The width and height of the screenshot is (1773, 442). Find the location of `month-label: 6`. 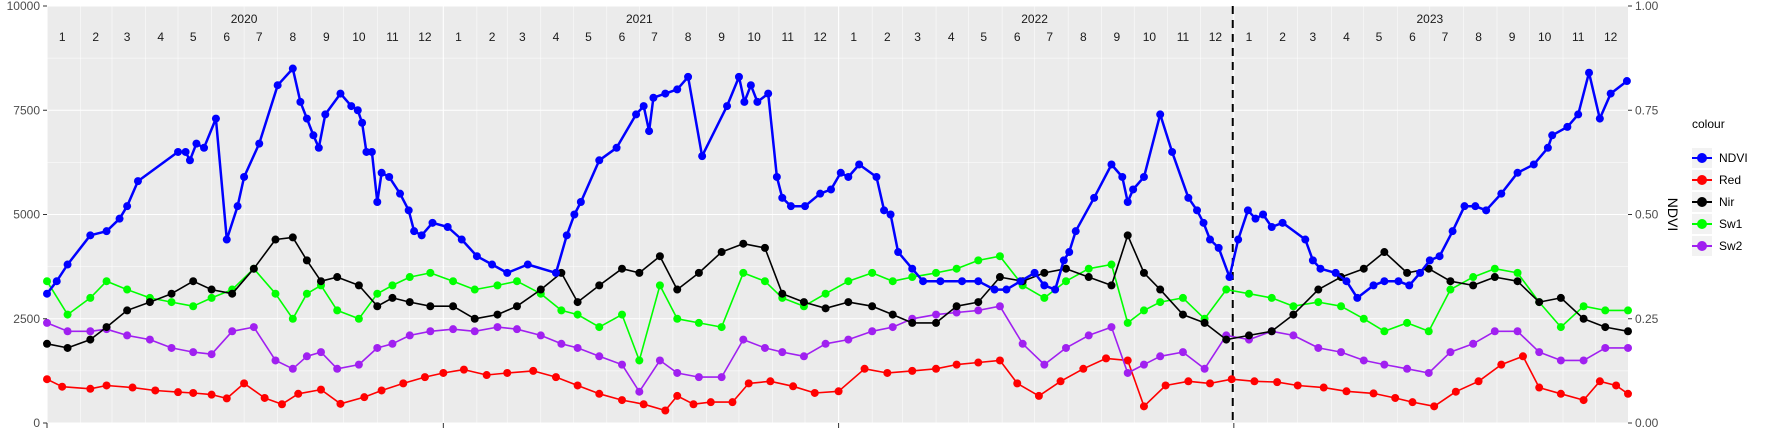

month-label: 6 is located at coordinates (1017, 37).